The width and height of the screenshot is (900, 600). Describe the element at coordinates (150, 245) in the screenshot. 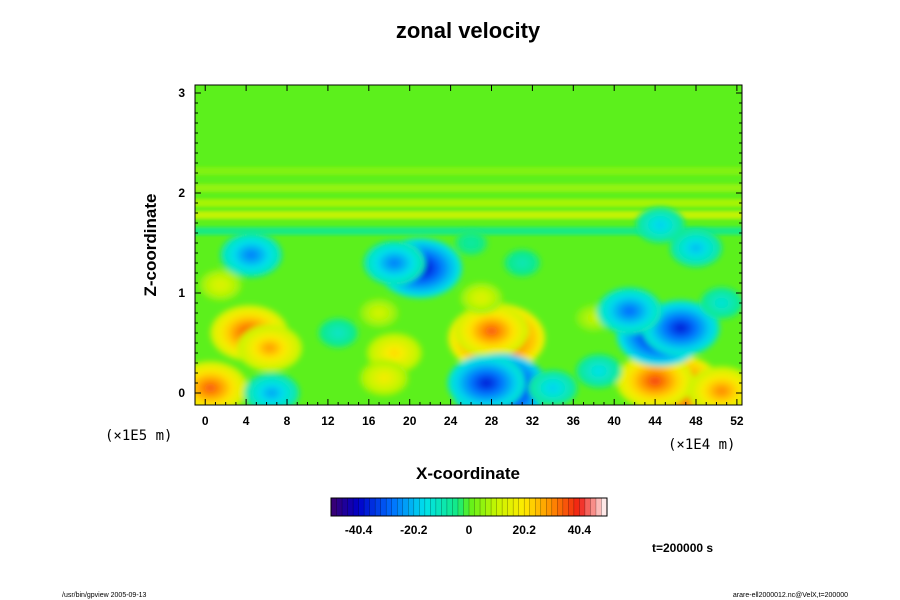

I see `y-axis-label: Z-coordinate` at that location.